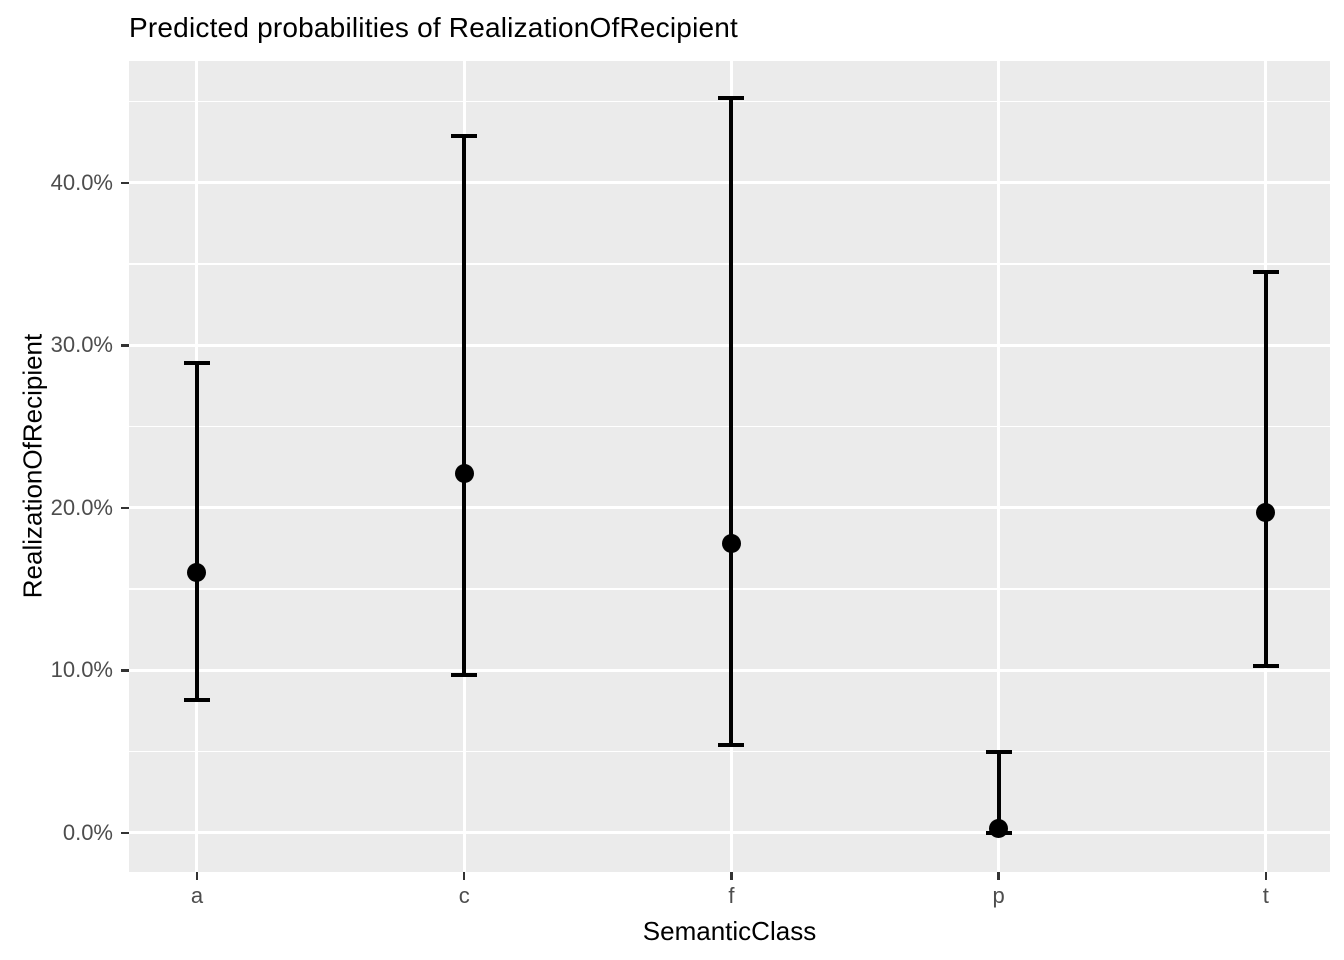 Image resolution: width=1344 pixels, height=960 pixels. I want to click on errorbar-cap-upper-p, so click(998, 751).